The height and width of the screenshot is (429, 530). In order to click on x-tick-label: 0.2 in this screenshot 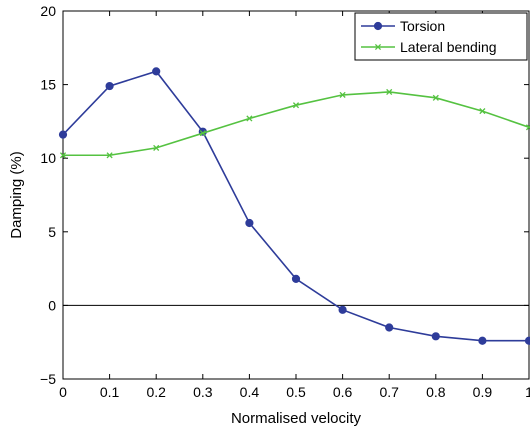, I will do `click(156, 392)`.